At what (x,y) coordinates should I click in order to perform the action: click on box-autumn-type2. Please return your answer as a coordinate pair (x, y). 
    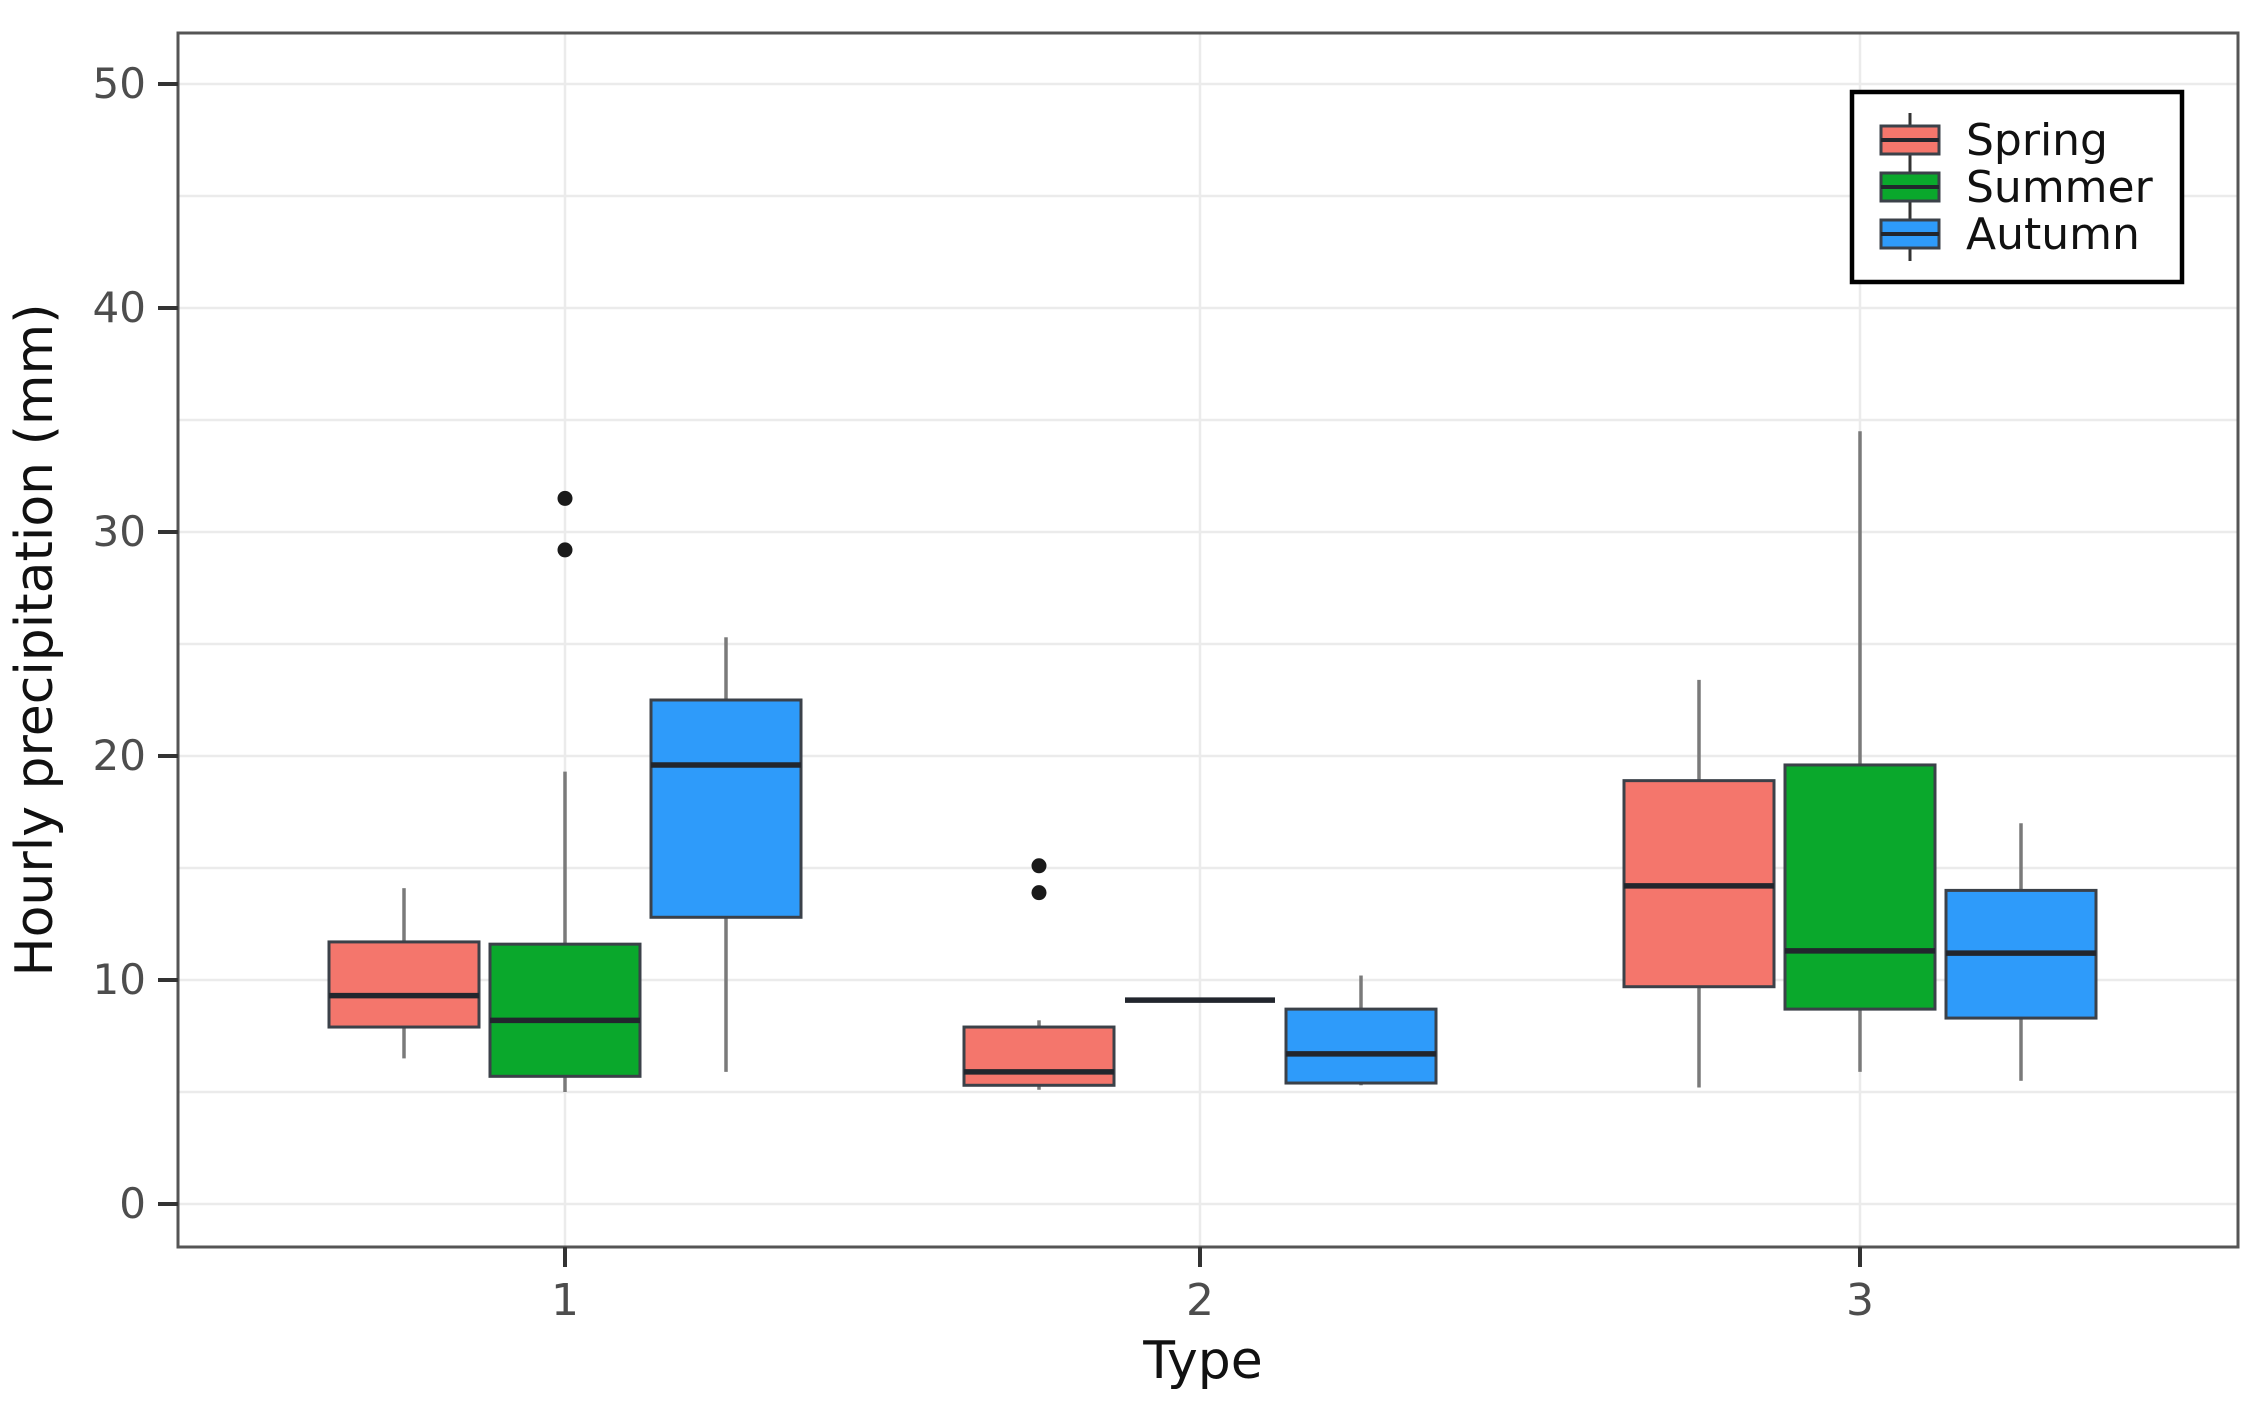
    Looking at the image, I should click on (1361, 1046).